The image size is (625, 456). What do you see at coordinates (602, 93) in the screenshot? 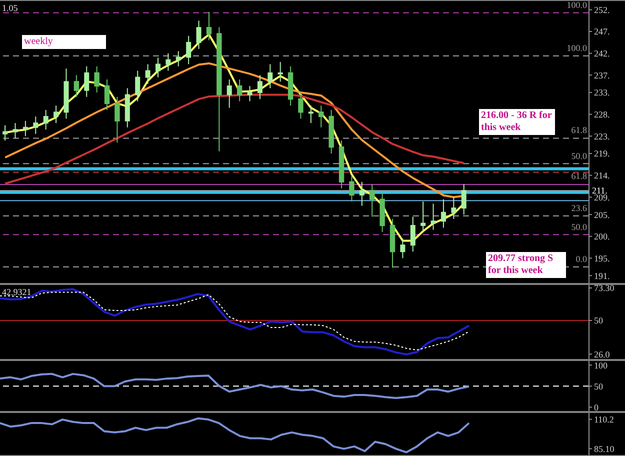
I see `y-tick-label: 233.` at bounding box center [602, 93].